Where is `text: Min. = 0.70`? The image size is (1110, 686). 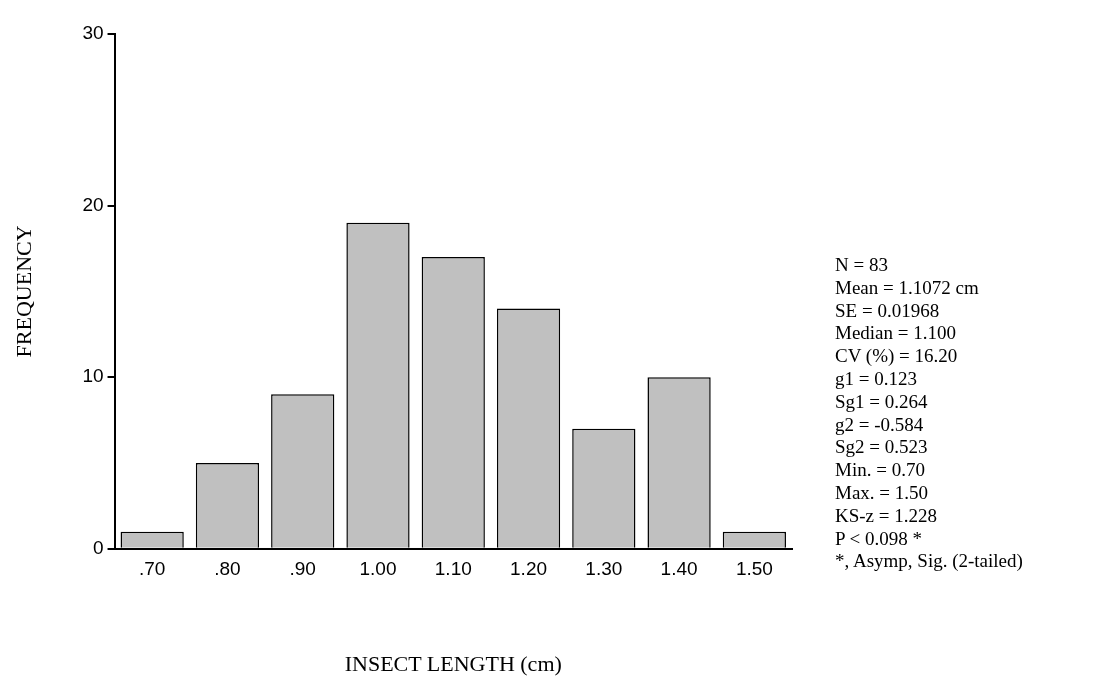
text: Min. = 0.70 is located at coordinates (880, 470).